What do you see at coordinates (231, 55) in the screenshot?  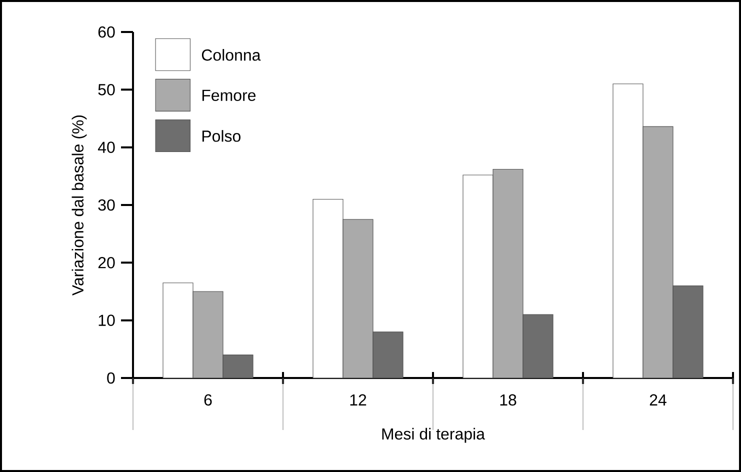 I see `legend-label: Colonna` at bounding box center [231, 55].